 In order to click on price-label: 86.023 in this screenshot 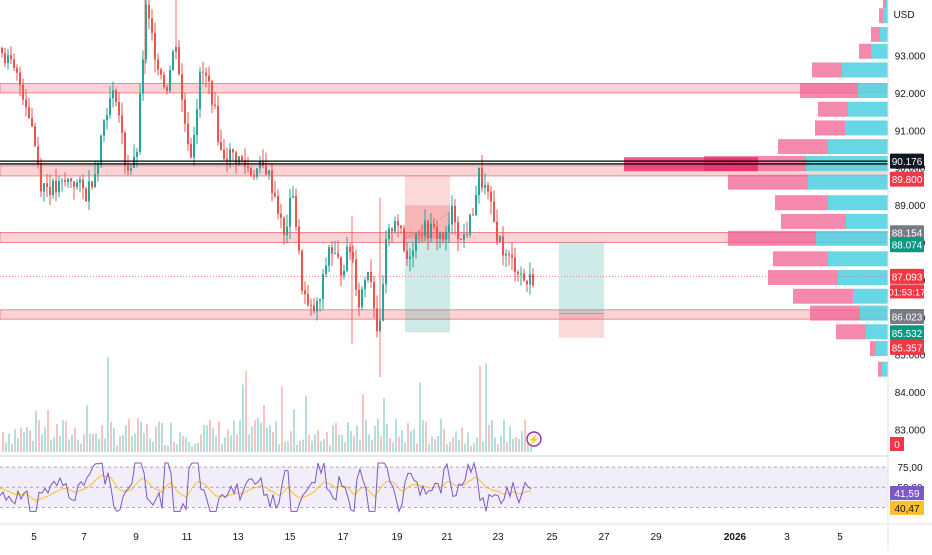, I will do `click(907, 316)`.